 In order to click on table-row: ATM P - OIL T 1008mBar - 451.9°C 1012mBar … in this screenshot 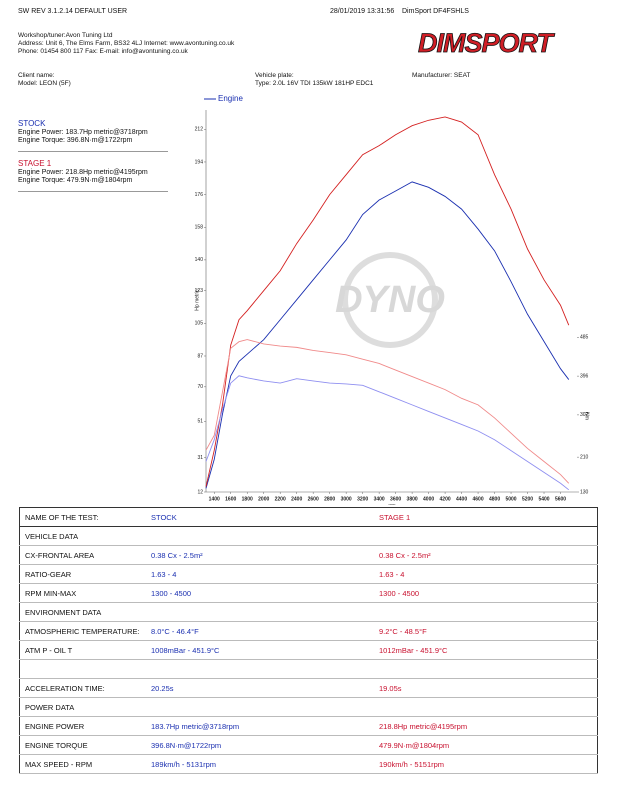, I will do `click(308, 650)`.